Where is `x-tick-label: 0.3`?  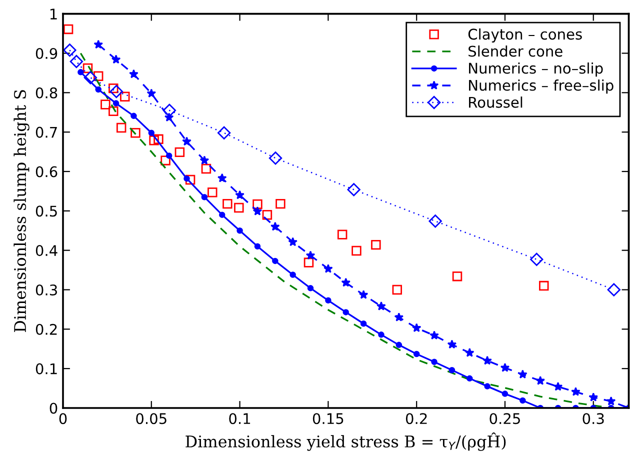 x-tick-label: 0.3 is located at coordinates (593, 418).